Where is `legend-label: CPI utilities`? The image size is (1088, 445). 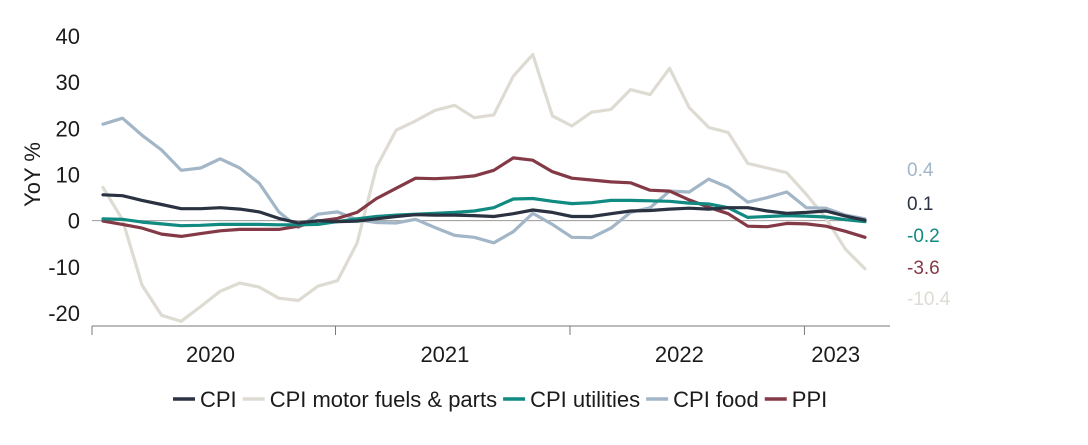 legend-label: CPI utilities is located at coordinates (585, 399).